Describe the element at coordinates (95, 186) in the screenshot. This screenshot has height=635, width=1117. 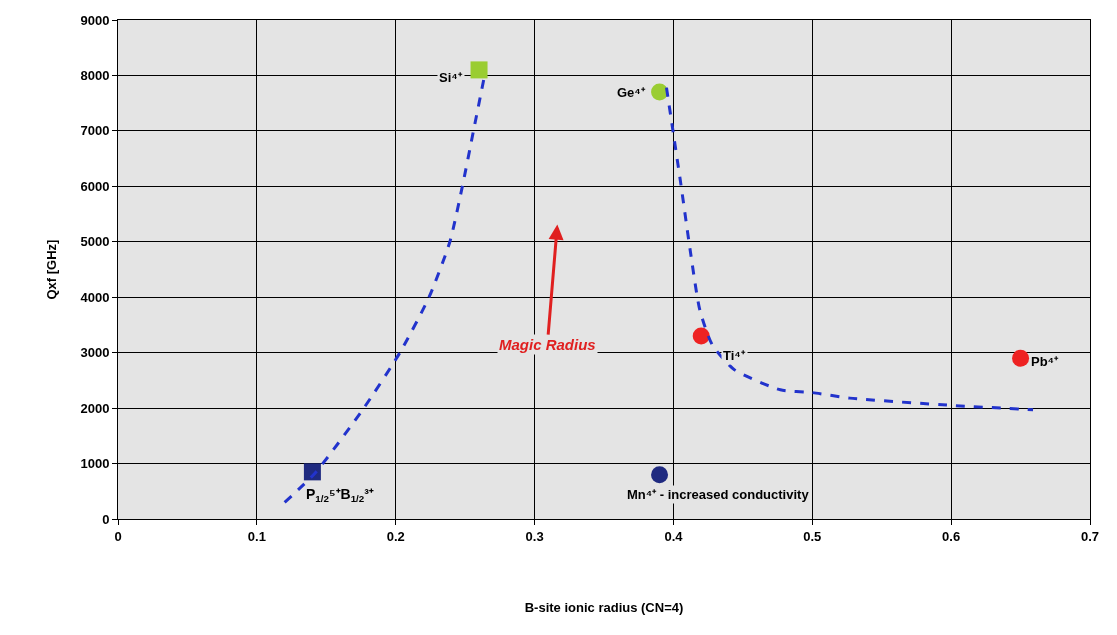
I see `y-tick-label: 6000` at that location.